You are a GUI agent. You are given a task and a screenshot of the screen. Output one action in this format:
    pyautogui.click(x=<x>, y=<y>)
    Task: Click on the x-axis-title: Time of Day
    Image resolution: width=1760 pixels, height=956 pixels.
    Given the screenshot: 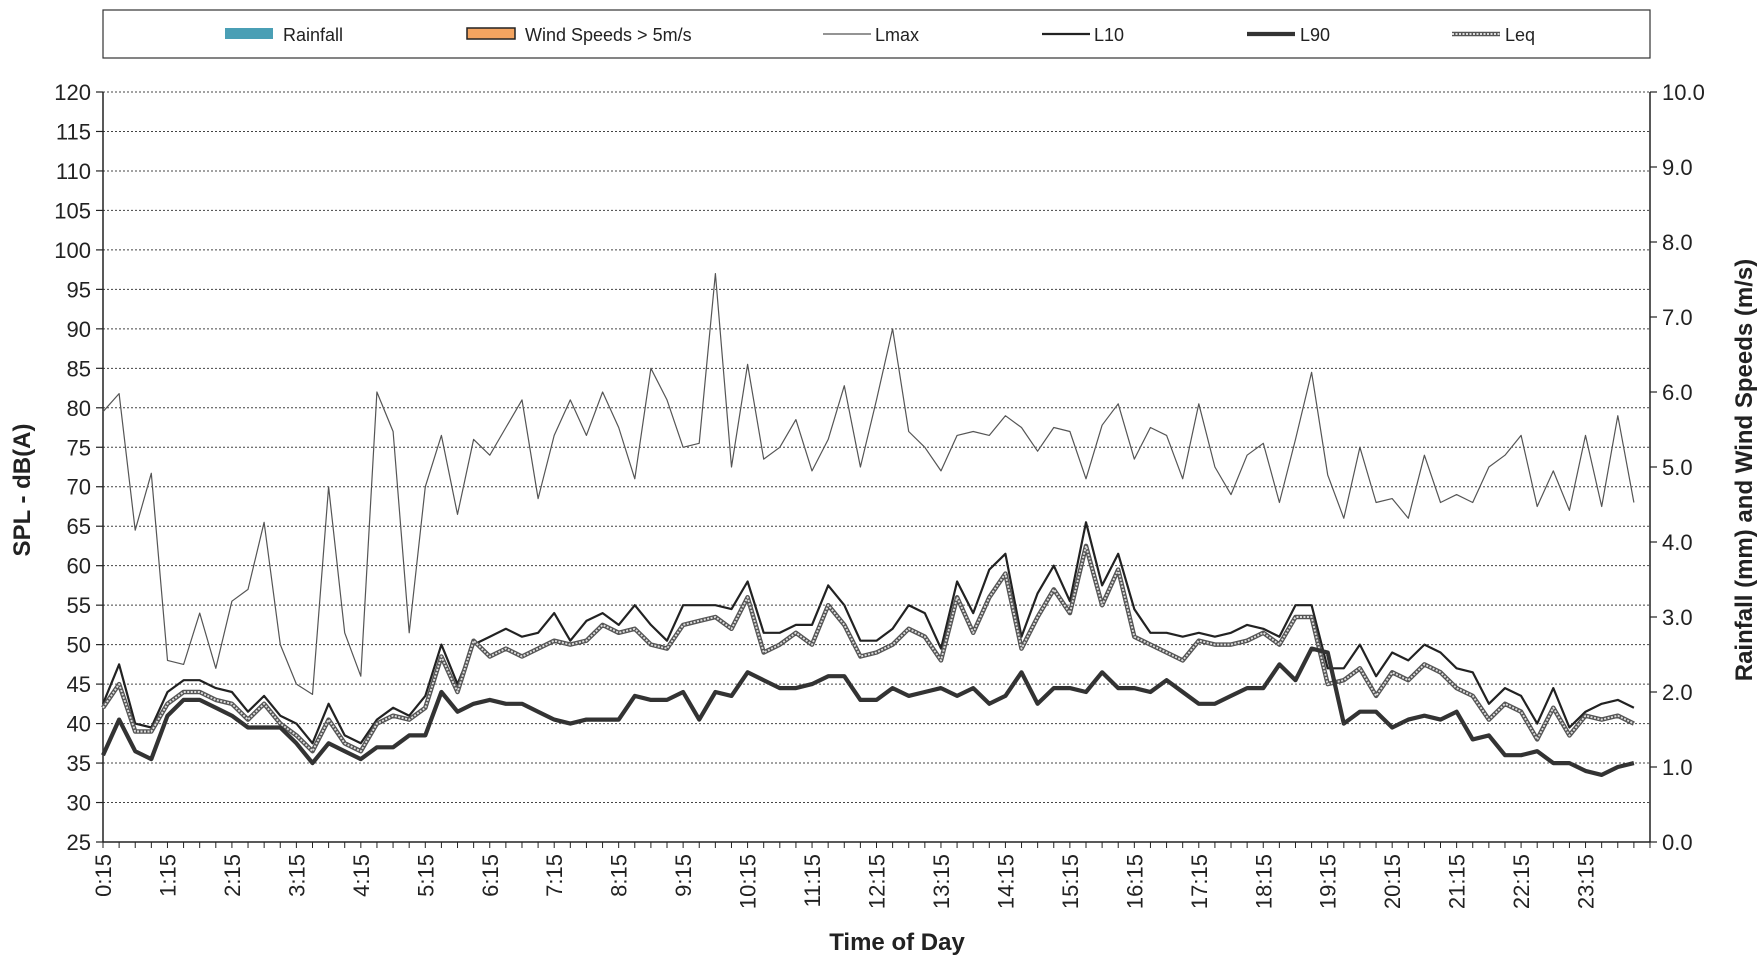 What is the action you would take?
    pyautogui.click(x=897, y=942)
    